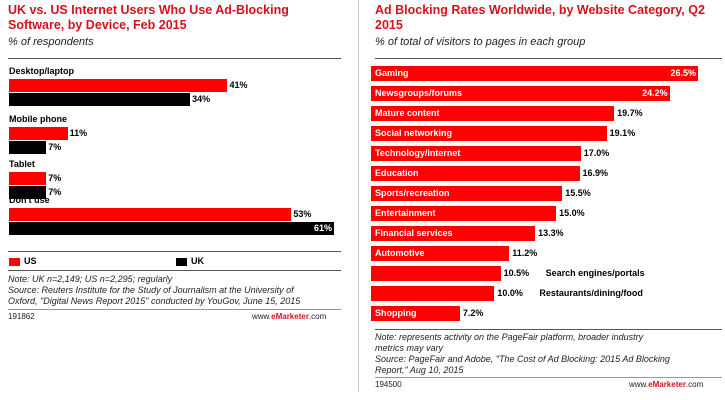 The image size is (725, 400). Describe the element at coordinates (171, 228) in the screenshot. I see `bar-uk-don-t-use` at that location.